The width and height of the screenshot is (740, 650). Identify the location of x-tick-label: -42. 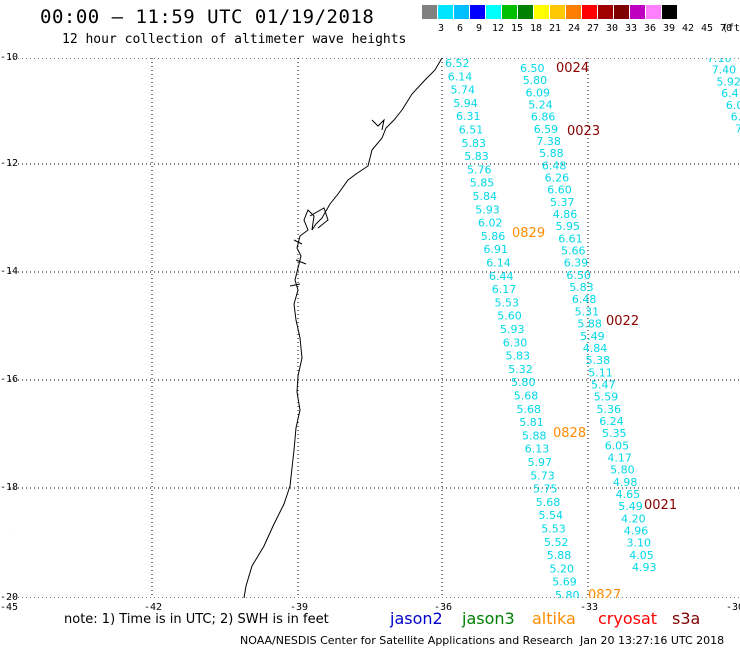
(153, 607).